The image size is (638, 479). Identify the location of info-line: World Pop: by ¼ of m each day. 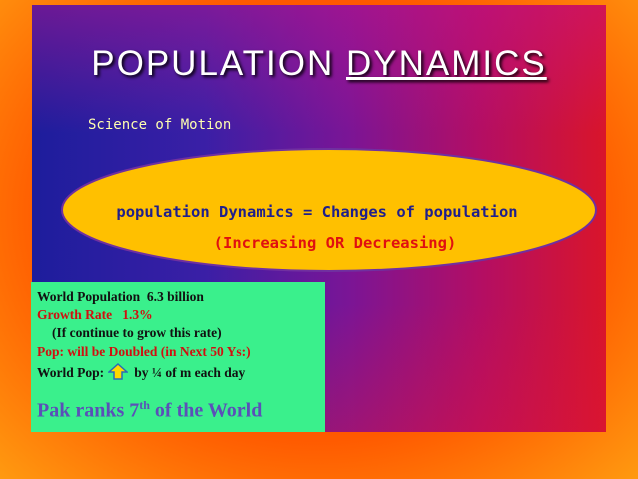
(141, 371).